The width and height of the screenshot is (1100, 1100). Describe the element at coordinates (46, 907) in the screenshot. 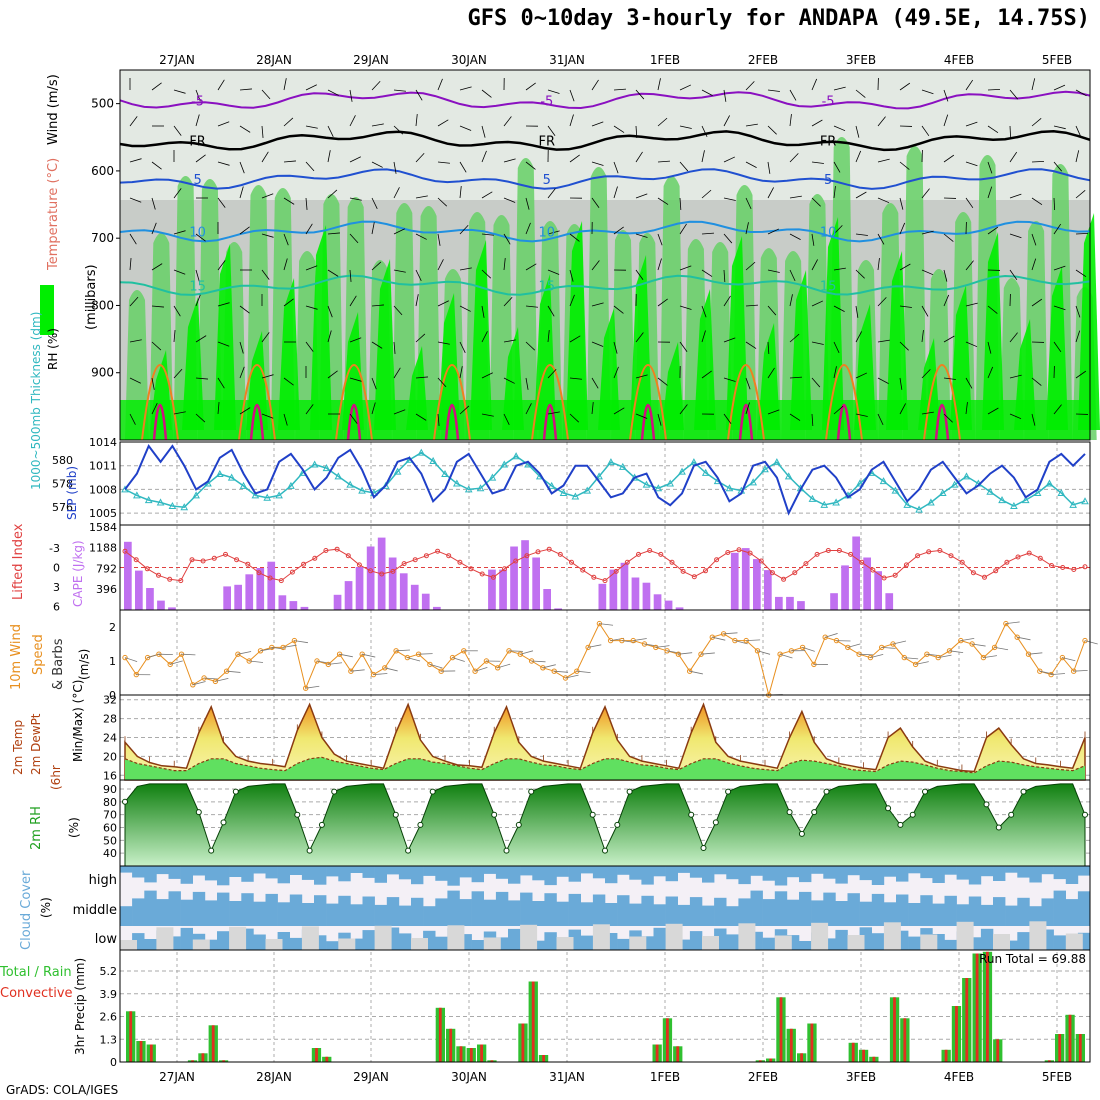

I see `cloud-unit-label: (%)` at that location.